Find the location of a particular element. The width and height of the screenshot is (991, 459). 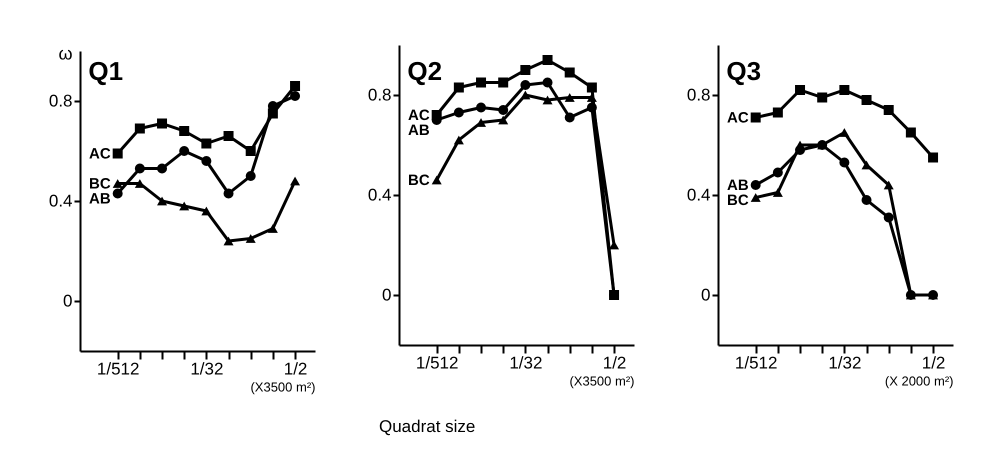

x-axis-title: (X 2000 m²) is located at coordinates (919, 381).